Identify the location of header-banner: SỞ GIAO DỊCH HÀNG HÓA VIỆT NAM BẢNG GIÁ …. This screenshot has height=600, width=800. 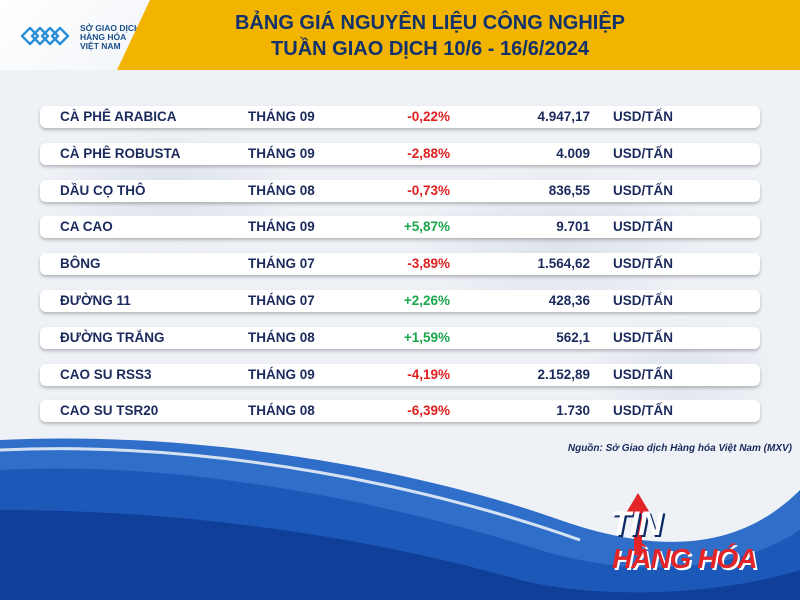
(400, 35).